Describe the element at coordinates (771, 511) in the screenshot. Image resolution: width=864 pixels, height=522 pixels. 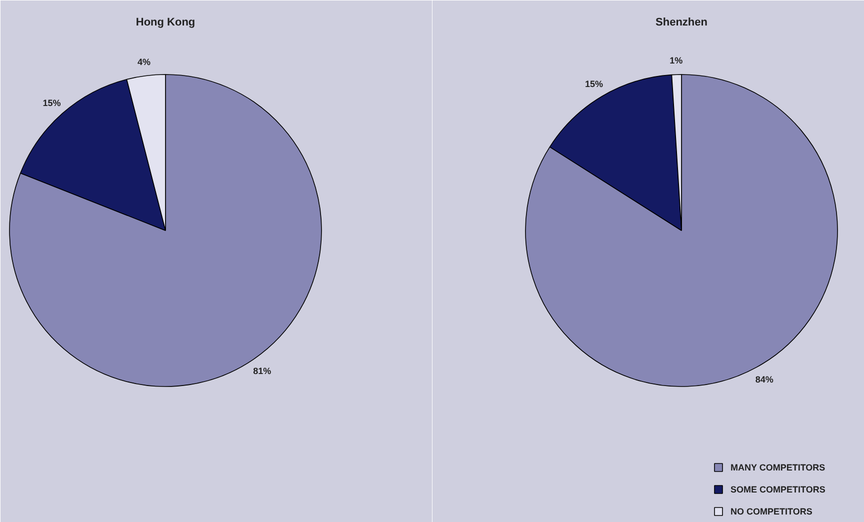
I see `legend-label: NO COMPETITORS` at that location.